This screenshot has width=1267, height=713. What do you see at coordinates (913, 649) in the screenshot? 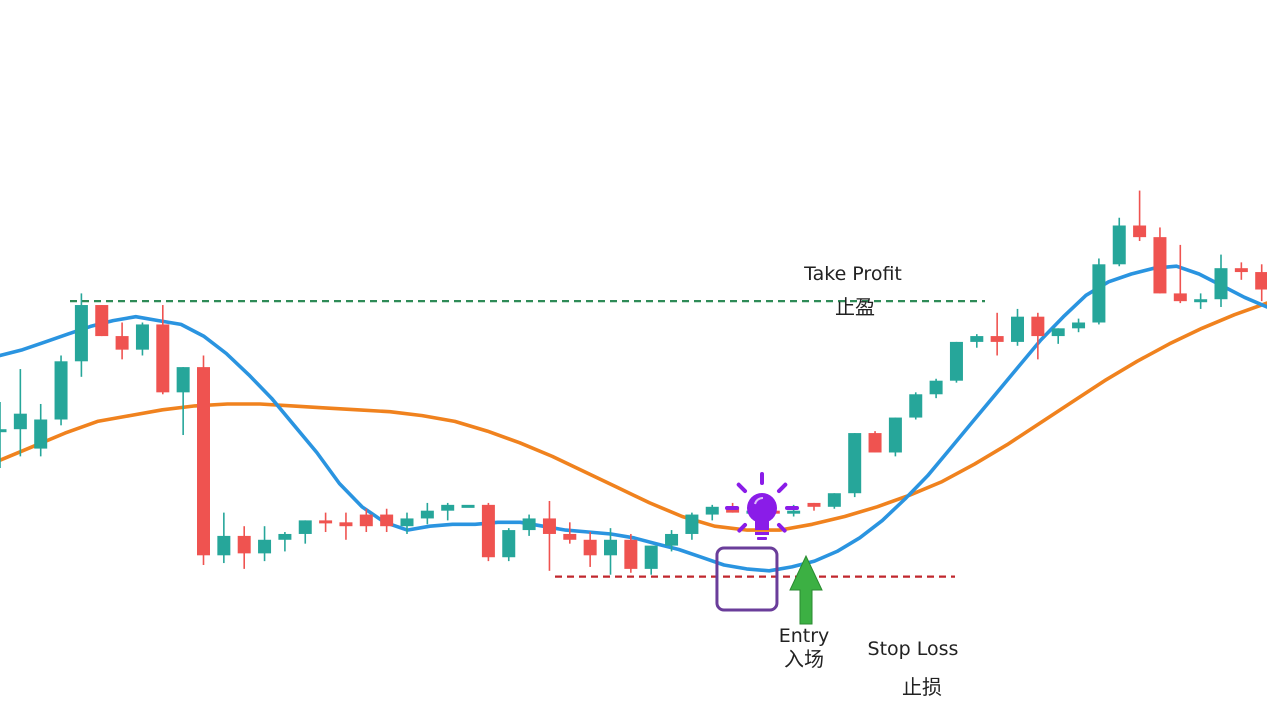
I see `stop-loss-label: Stop Loss` at bounding box center [913, 649].